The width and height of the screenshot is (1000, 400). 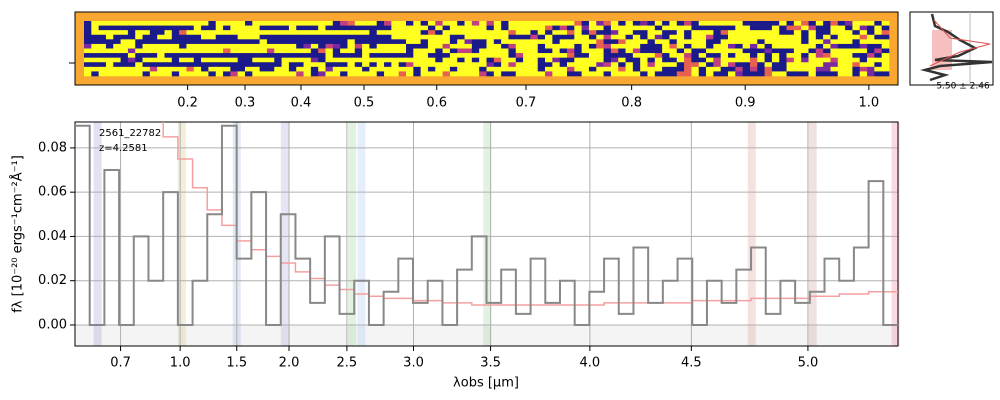 I want to click on y-tick-label: 0.00, so click(x=52, y=324).